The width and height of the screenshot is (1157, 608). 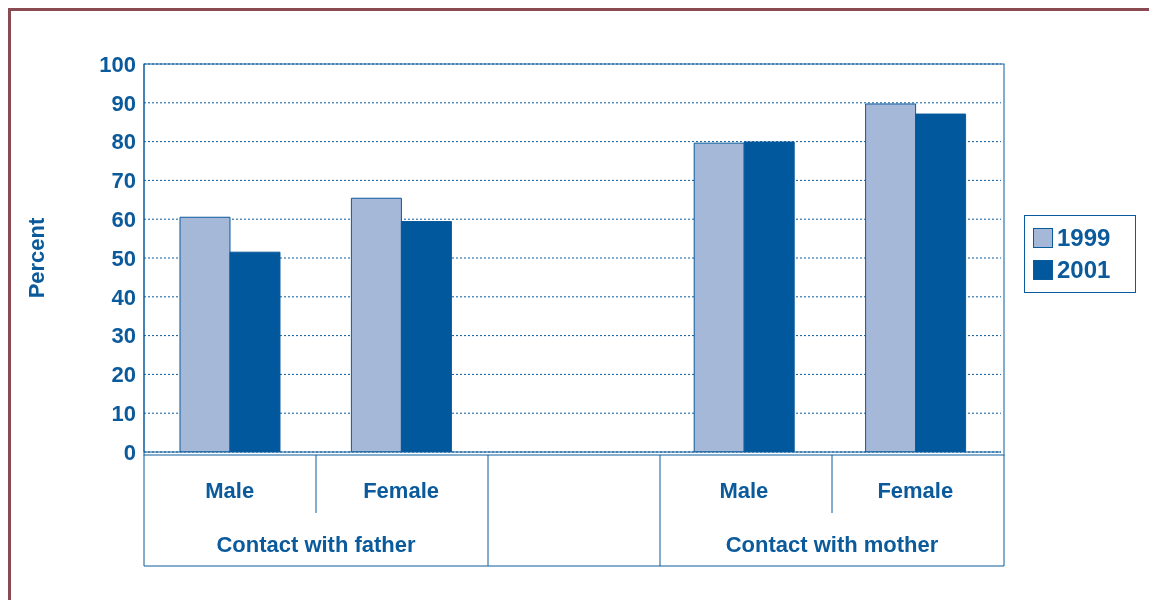 I want to click on y-tick-label: 20, so click(x=123, y=375).